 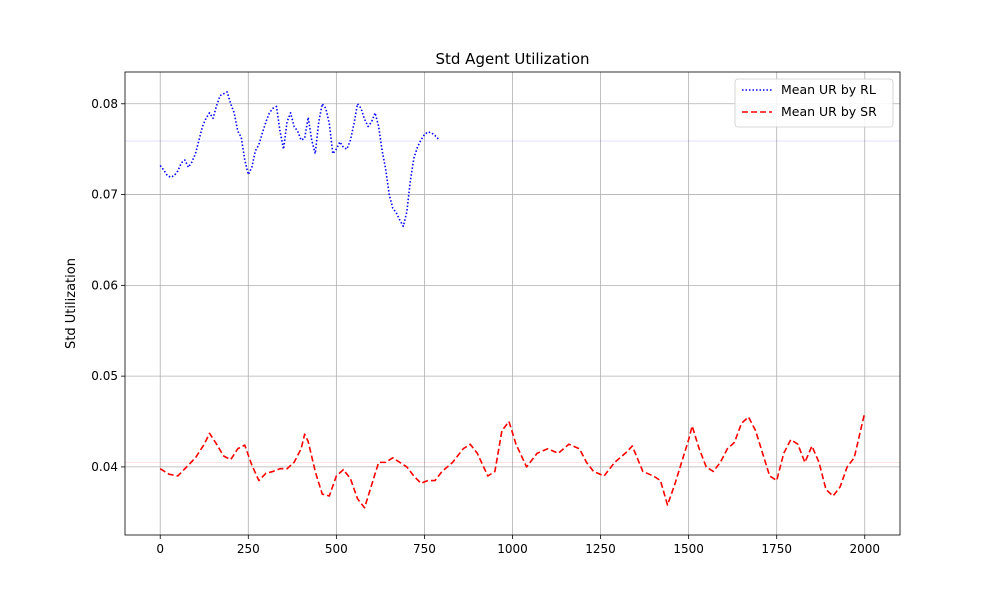 What do you see at coordinates (104, 195) in the screenshot?
I see `y-tick-label: 0.07` at bounding box center [104, 195].